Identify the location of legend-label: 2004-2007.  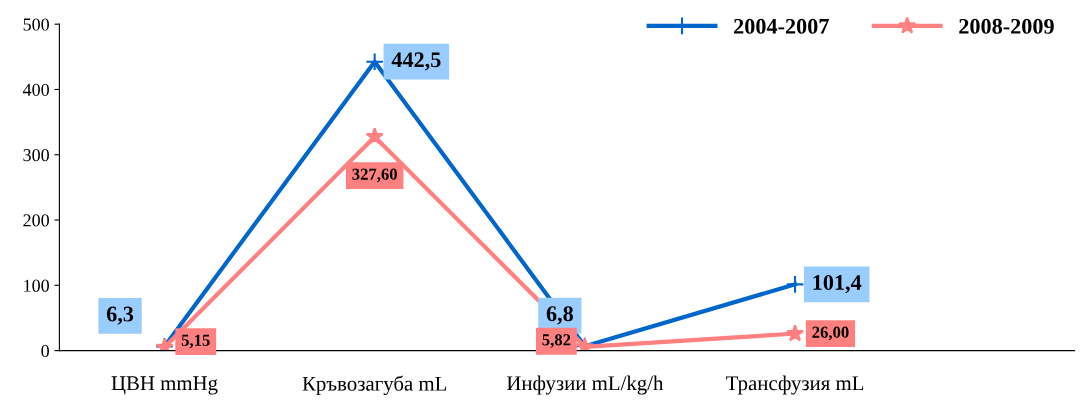
(781, 26).